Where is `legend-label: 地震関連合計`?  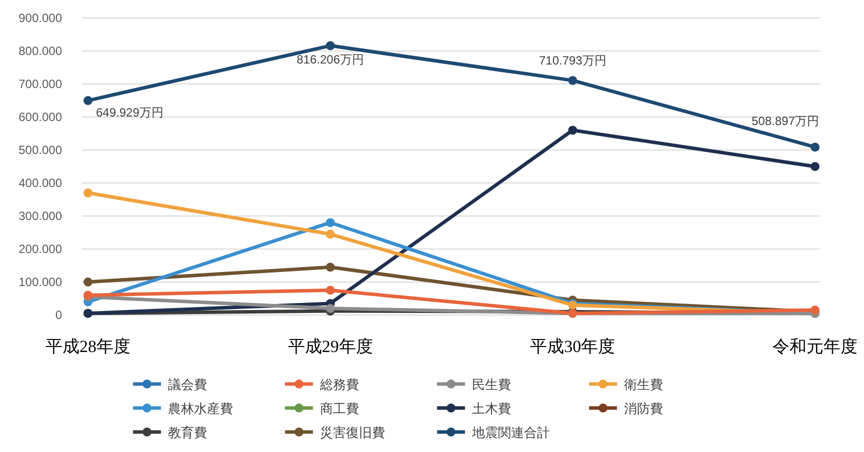
legend-label: 地震関連合計 is located at coordinates (510, 432).